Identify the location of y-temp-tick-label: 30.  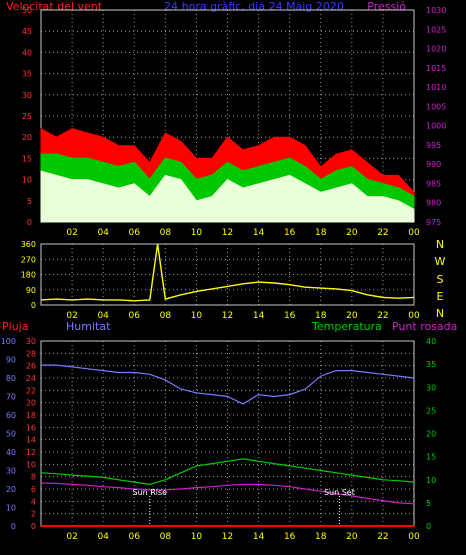
(431, 387).